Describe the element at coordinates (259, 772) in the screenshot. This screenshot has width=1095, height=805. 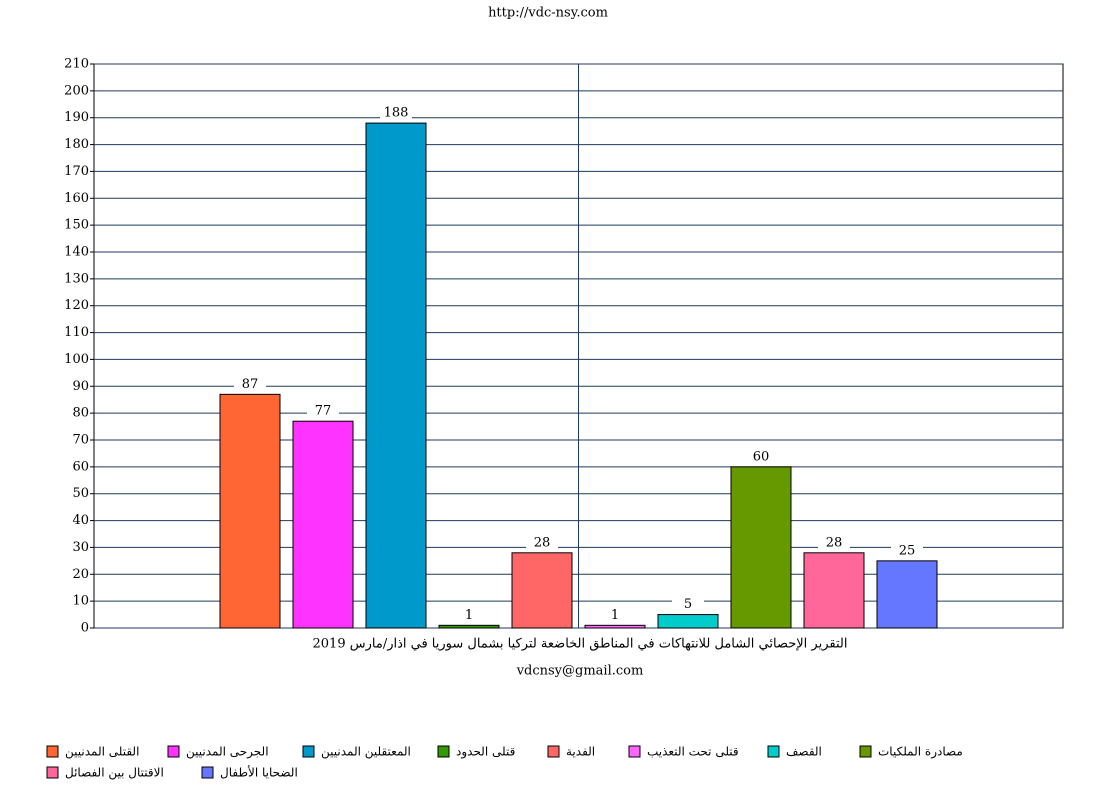
I see `legend-label: الضحايا الأطفال` at that location.